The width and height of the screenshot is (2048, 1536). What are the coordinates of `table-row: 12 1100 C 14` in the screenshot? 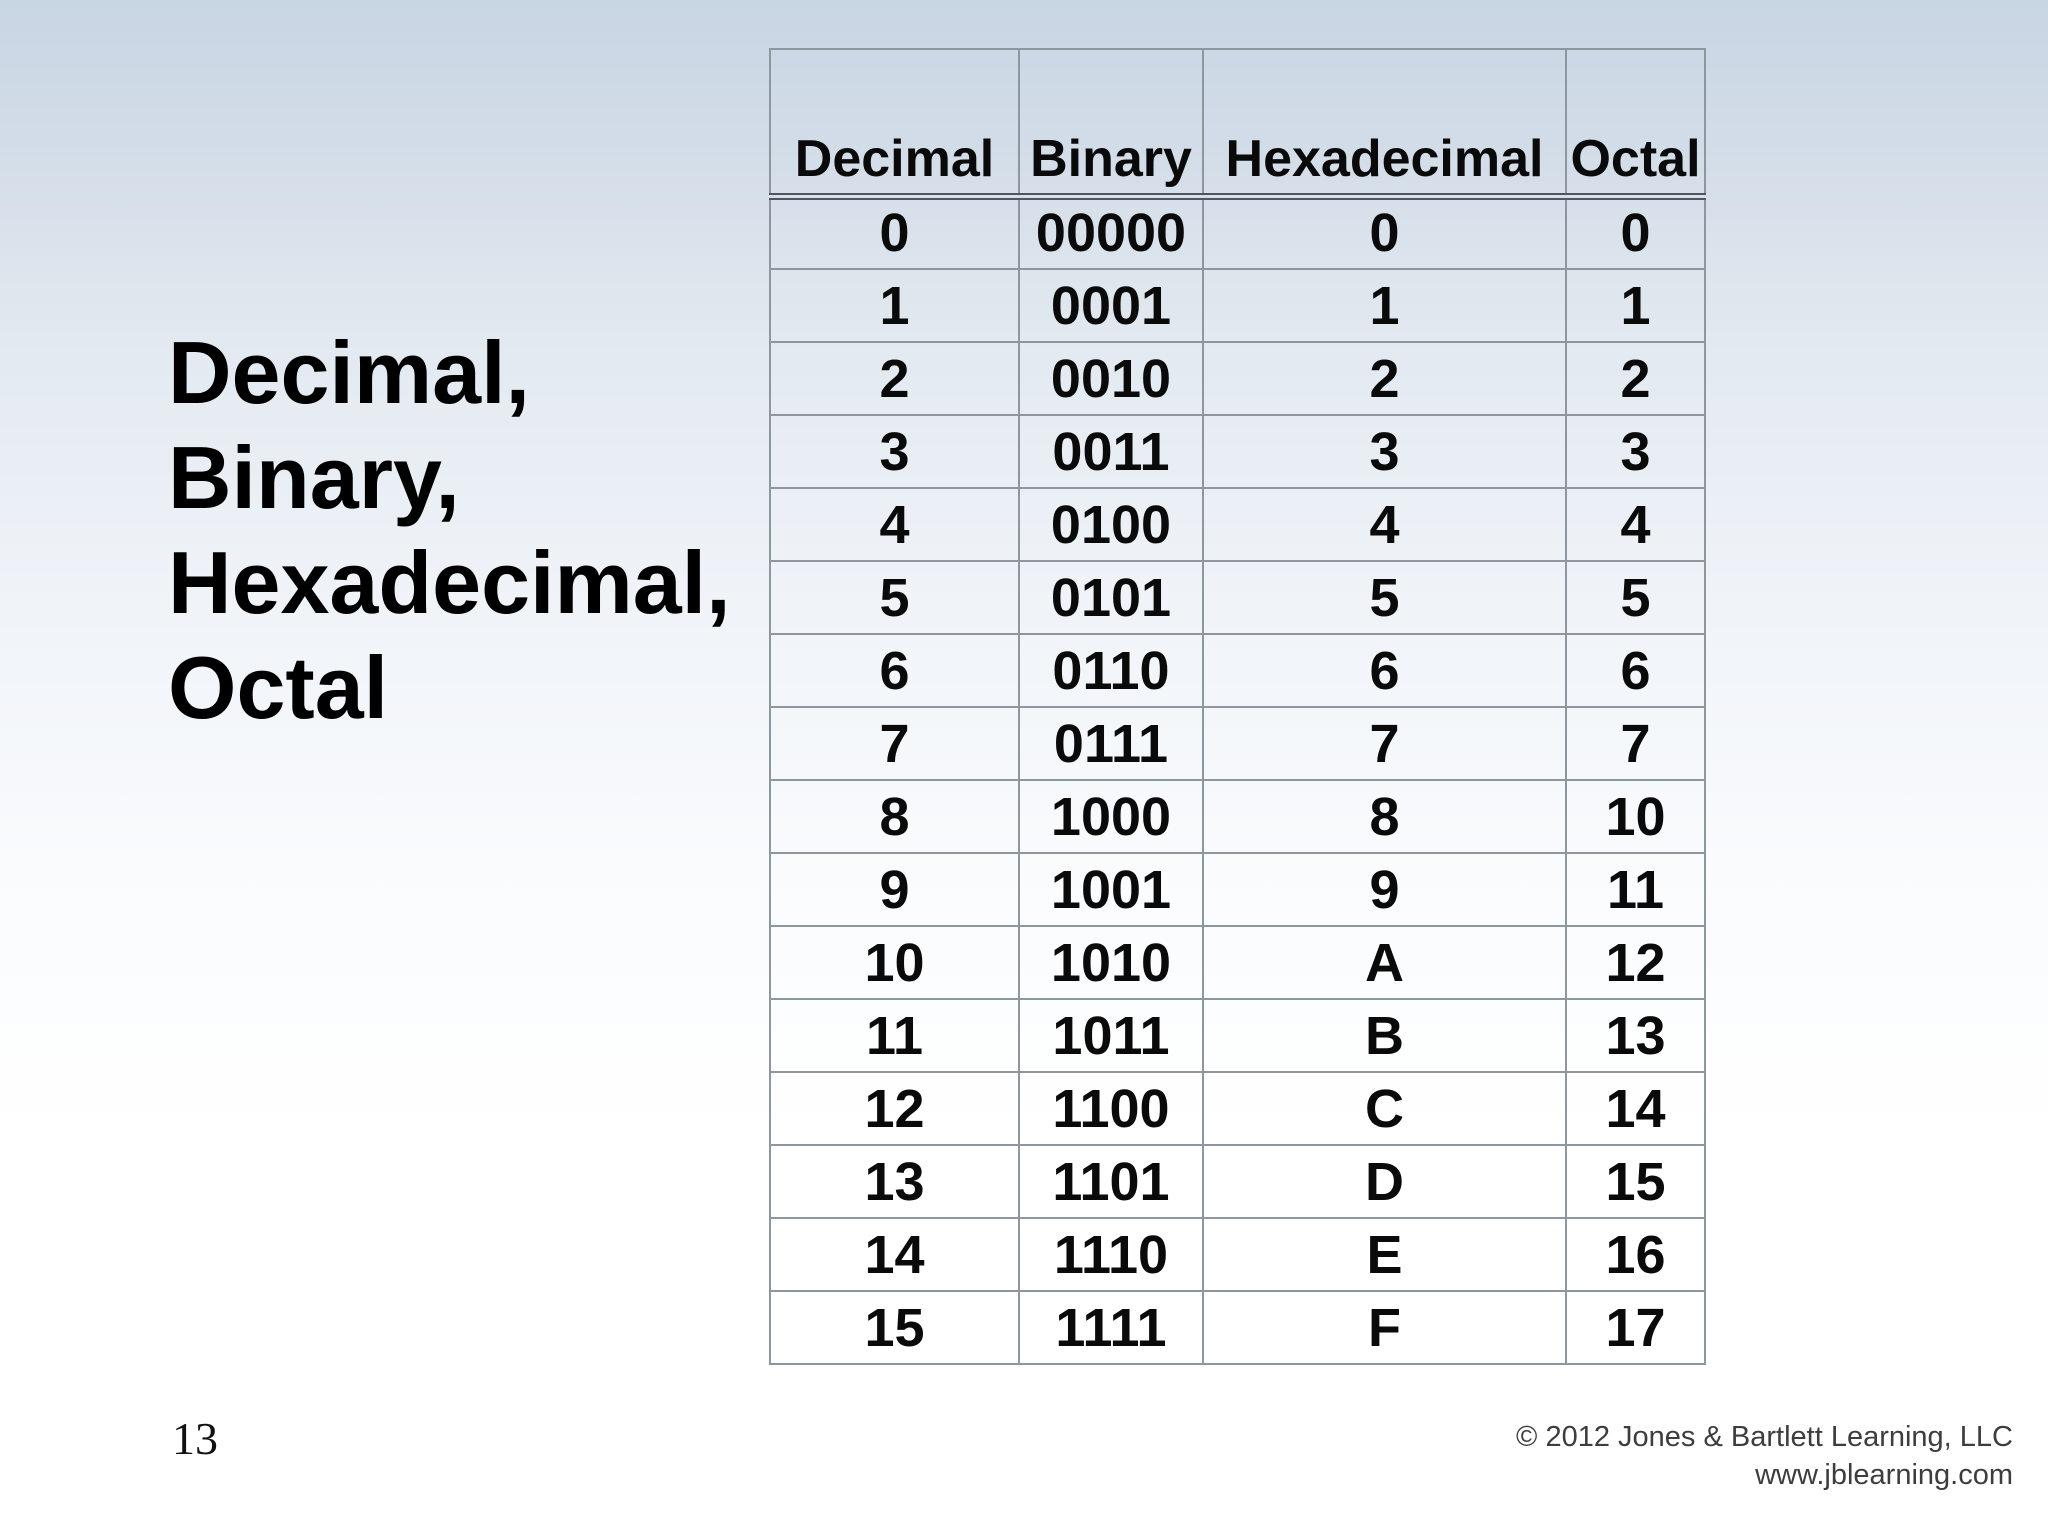 It's located at (1237, 1108).